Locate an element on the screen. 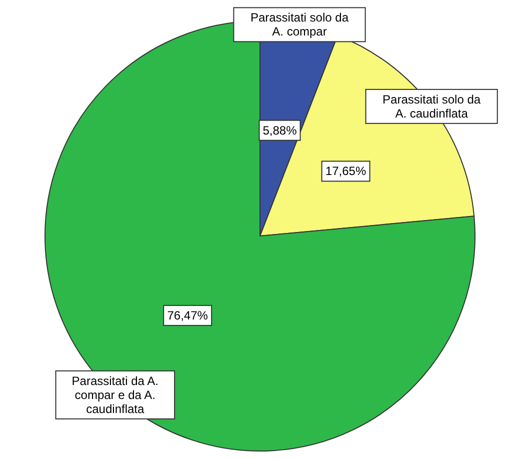 This screenshot has height=459, width=507. slice-label: Parassitati solo da A. caudinflata is located at coordinates (431, 106).